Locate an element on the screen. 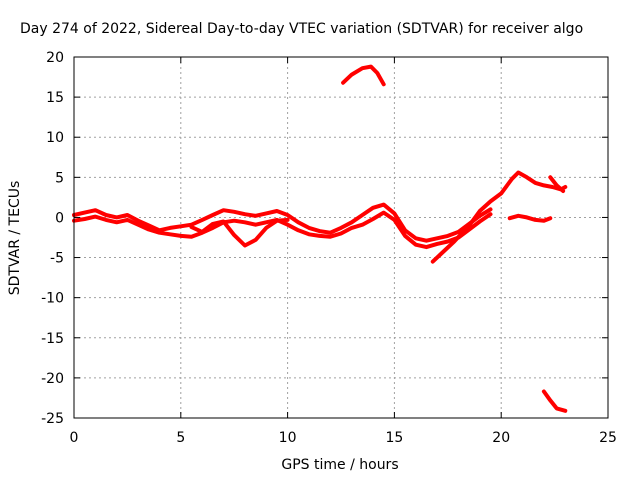 The height and width of the screenshot is (480, 640). y-tick-label: 0 is located at coordinates (59, 218).